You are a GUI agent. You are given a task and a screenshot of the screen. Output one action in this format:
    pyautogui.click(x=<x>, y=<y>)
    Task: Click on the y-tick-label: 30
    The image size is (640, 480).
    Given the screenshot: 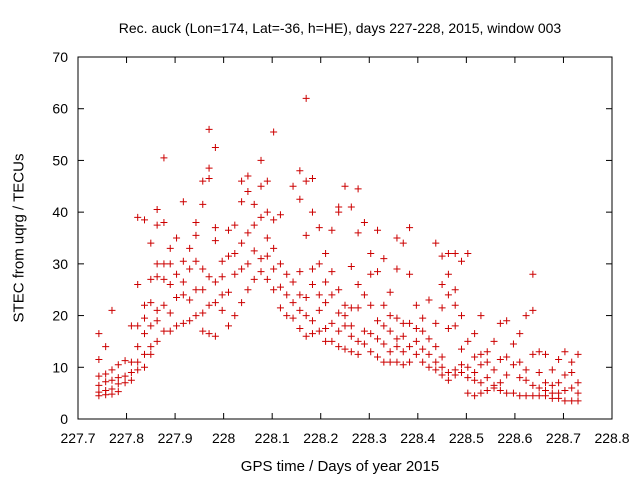 What is the action you would take?
    pyautogui.click(x=60, y=264)
    